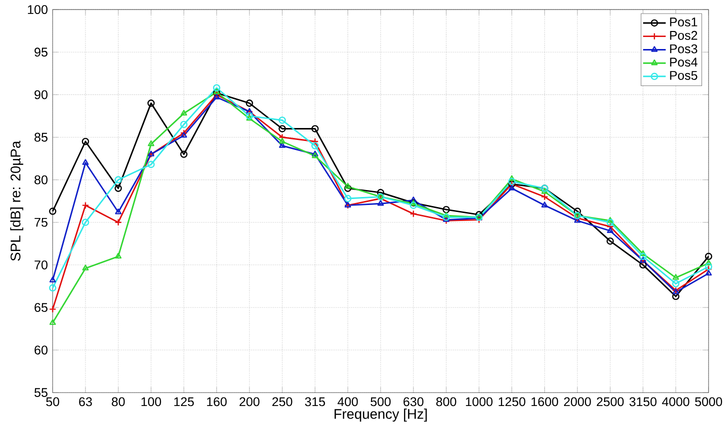  What do you see at coordinates (610, 401) in the screenshot?
I see `x-tick-label: 2500` at bounding box center [610, 401].